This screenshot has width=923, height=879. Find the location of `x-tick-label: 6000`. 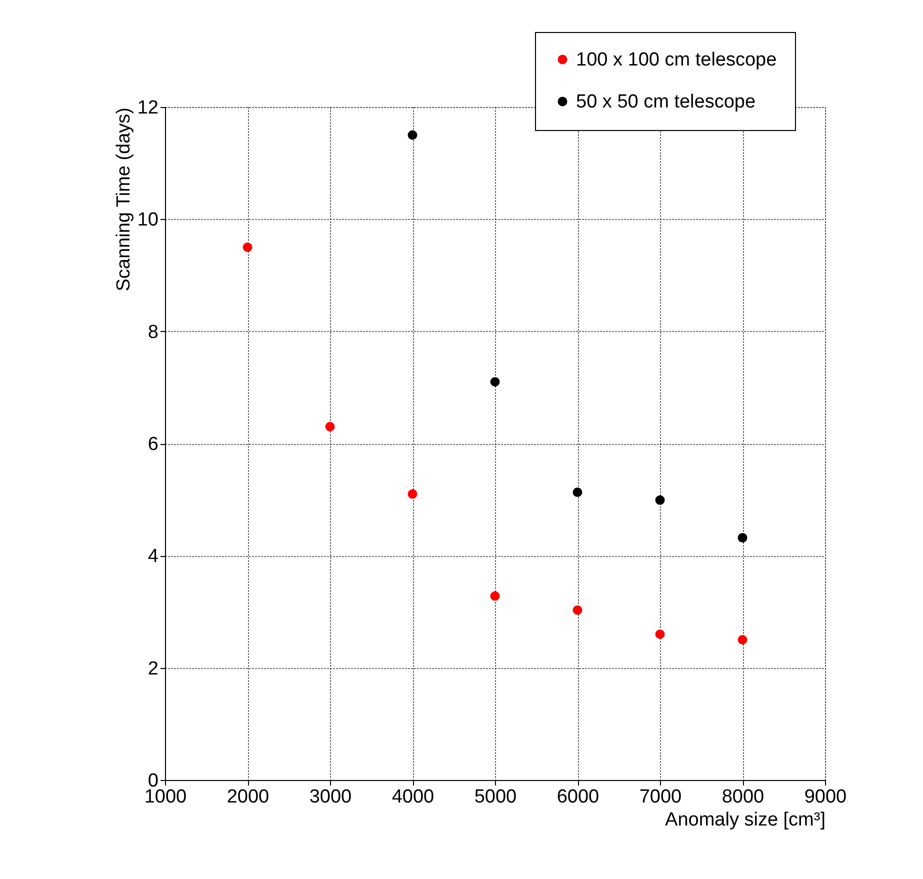

x-tick-label: 6000 is located at coordinates (578, 797).